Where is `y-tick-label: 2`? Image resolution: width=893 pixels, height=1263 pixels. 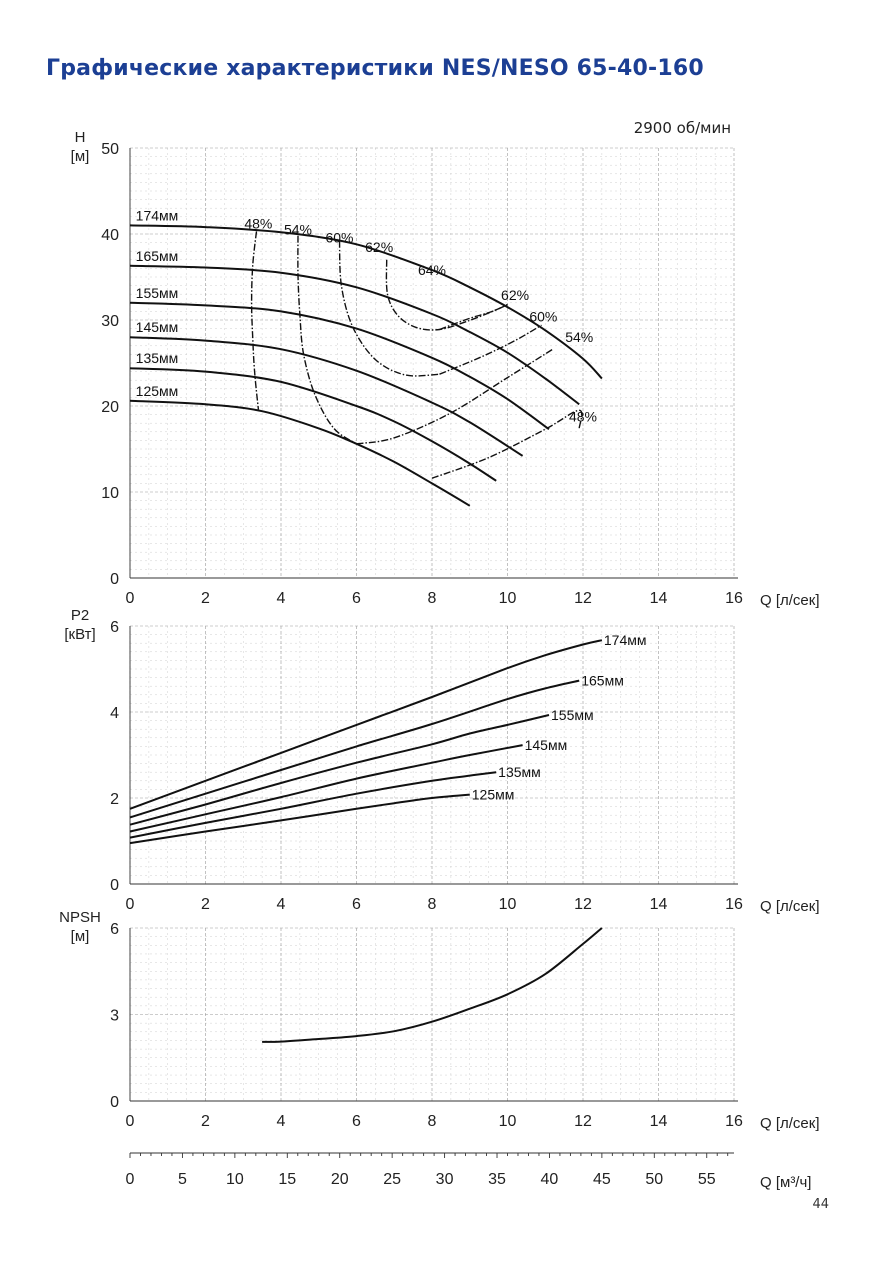
y-tick-label: 2 is located at coordinates (114, 799).